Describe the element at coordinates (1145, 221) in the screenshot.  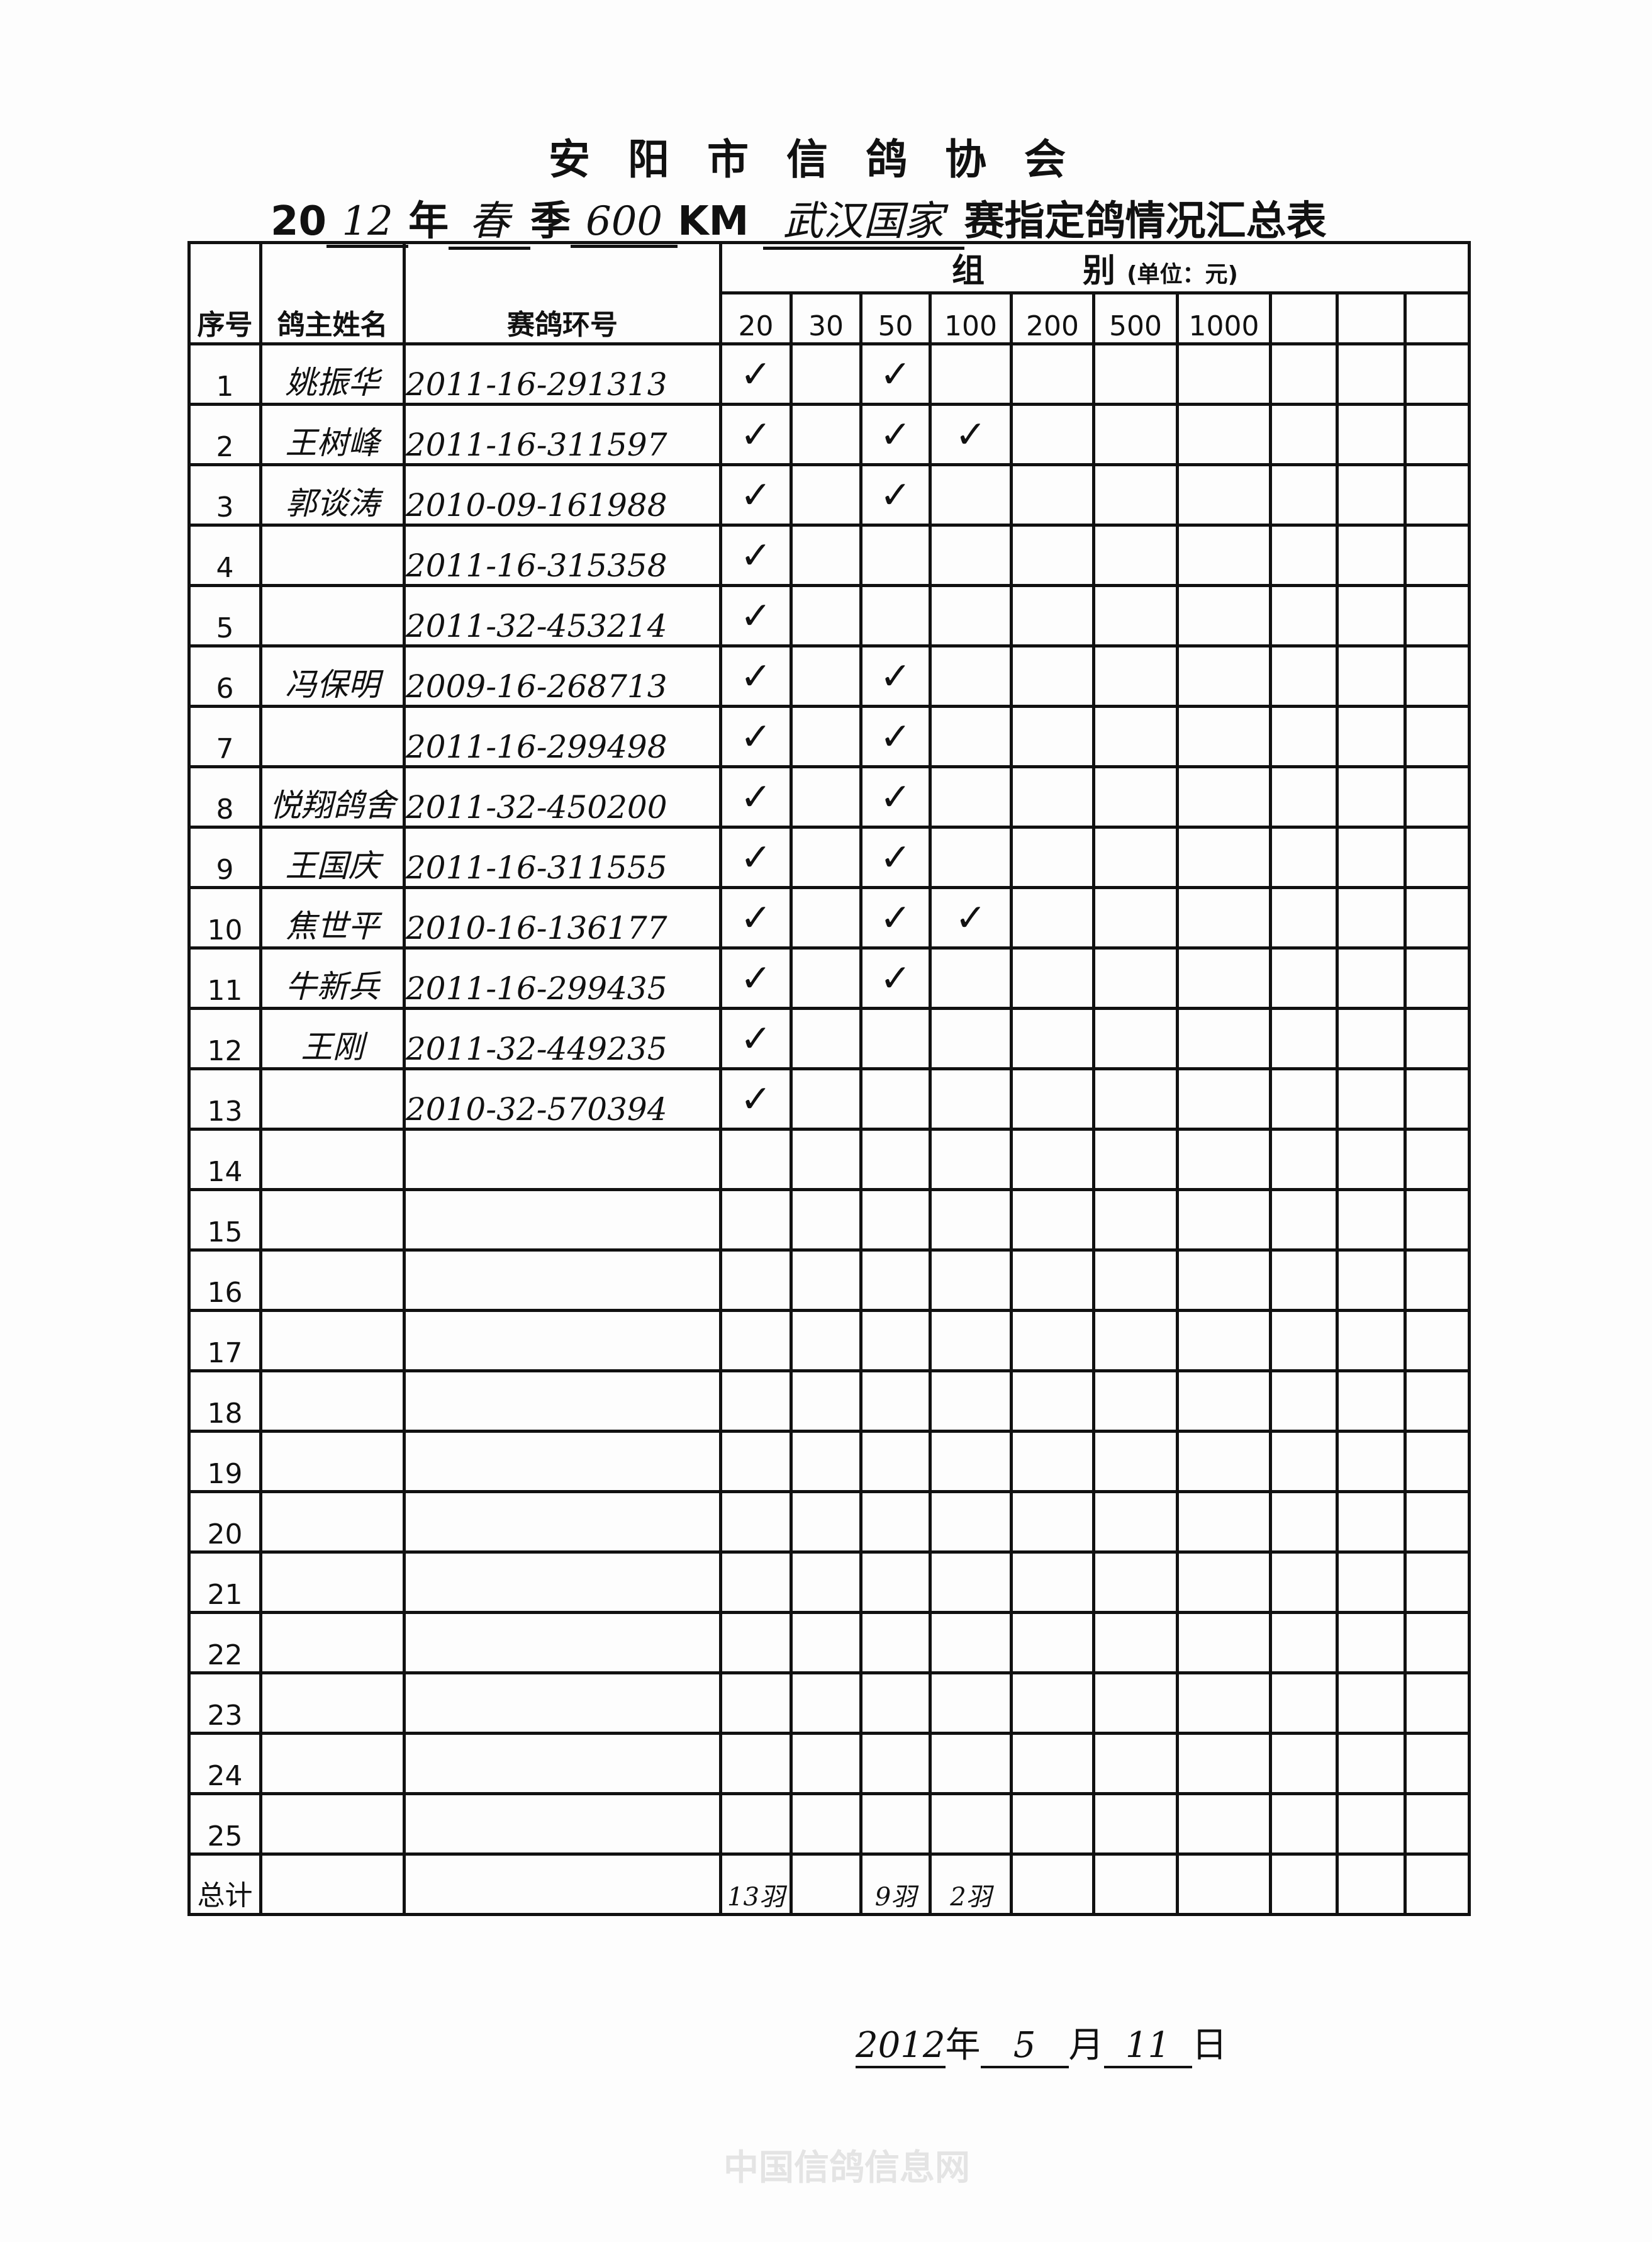
I see `subtitle-suffix: 赛指定鸽情况汇总表` at that location.